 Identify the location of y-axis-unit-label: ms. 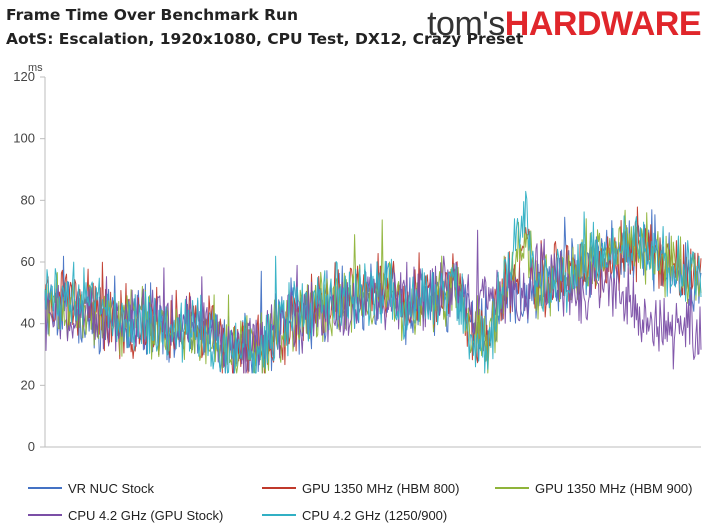
(35, 68).